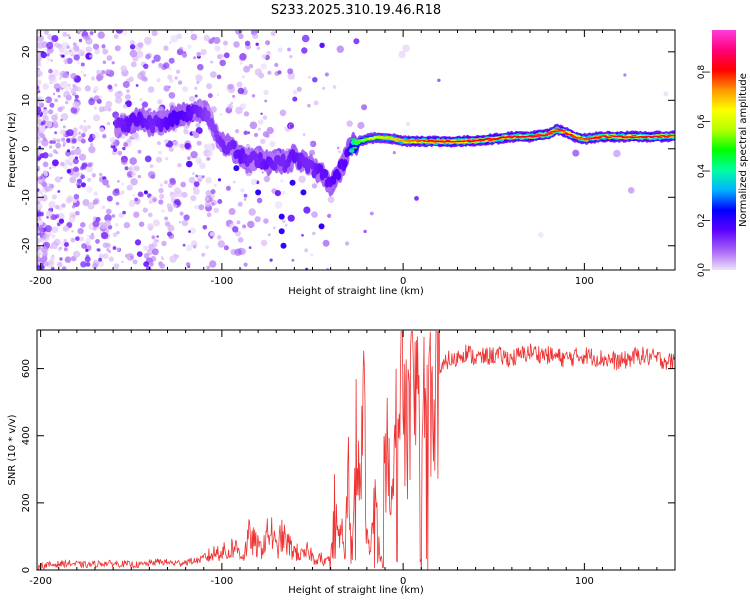 The width and height of the screenshot is (750, 600). What do you see at coordinates (403, 281) in the screenshot?
I see `spectrogram-x-tick-label: 0` at bounding box center [403, 281].